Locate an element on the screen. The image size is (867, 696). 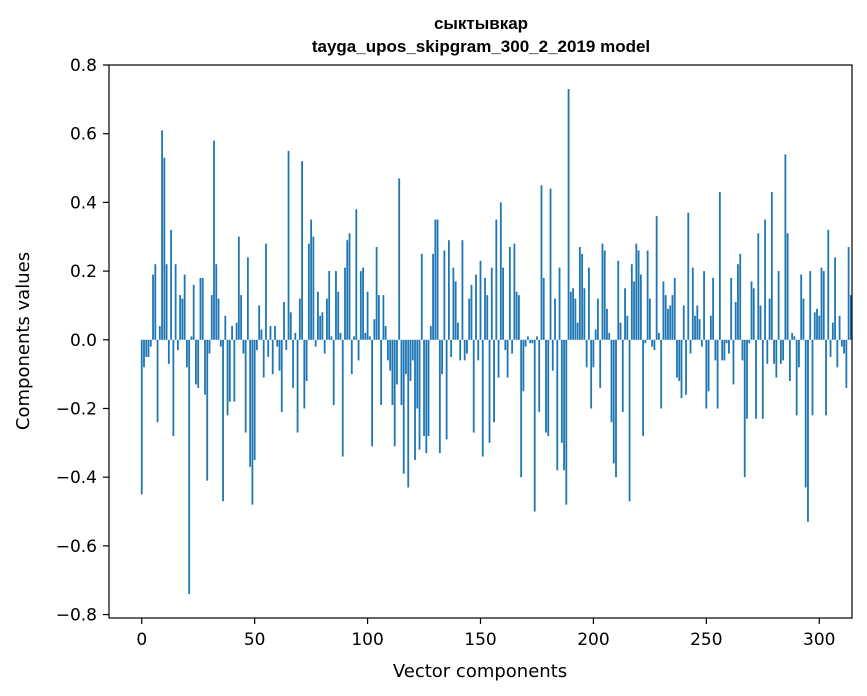
x-axis-label: Vector components is located at coordinates (480, 671).